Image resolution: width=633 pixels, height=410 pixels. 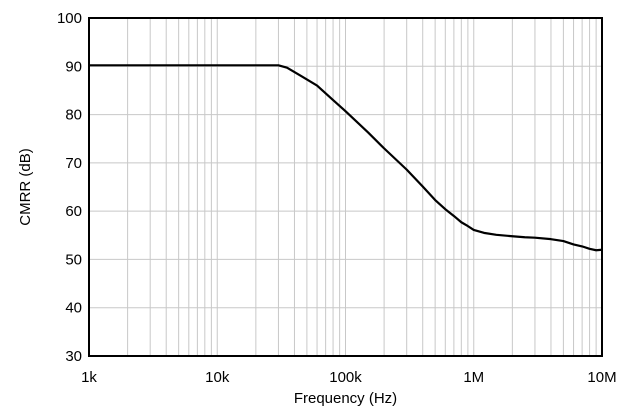 What do you see at coordinates (73, 211) in the screenshot?
I see `y-tick-label: 60` at bounding box center [73, 211].